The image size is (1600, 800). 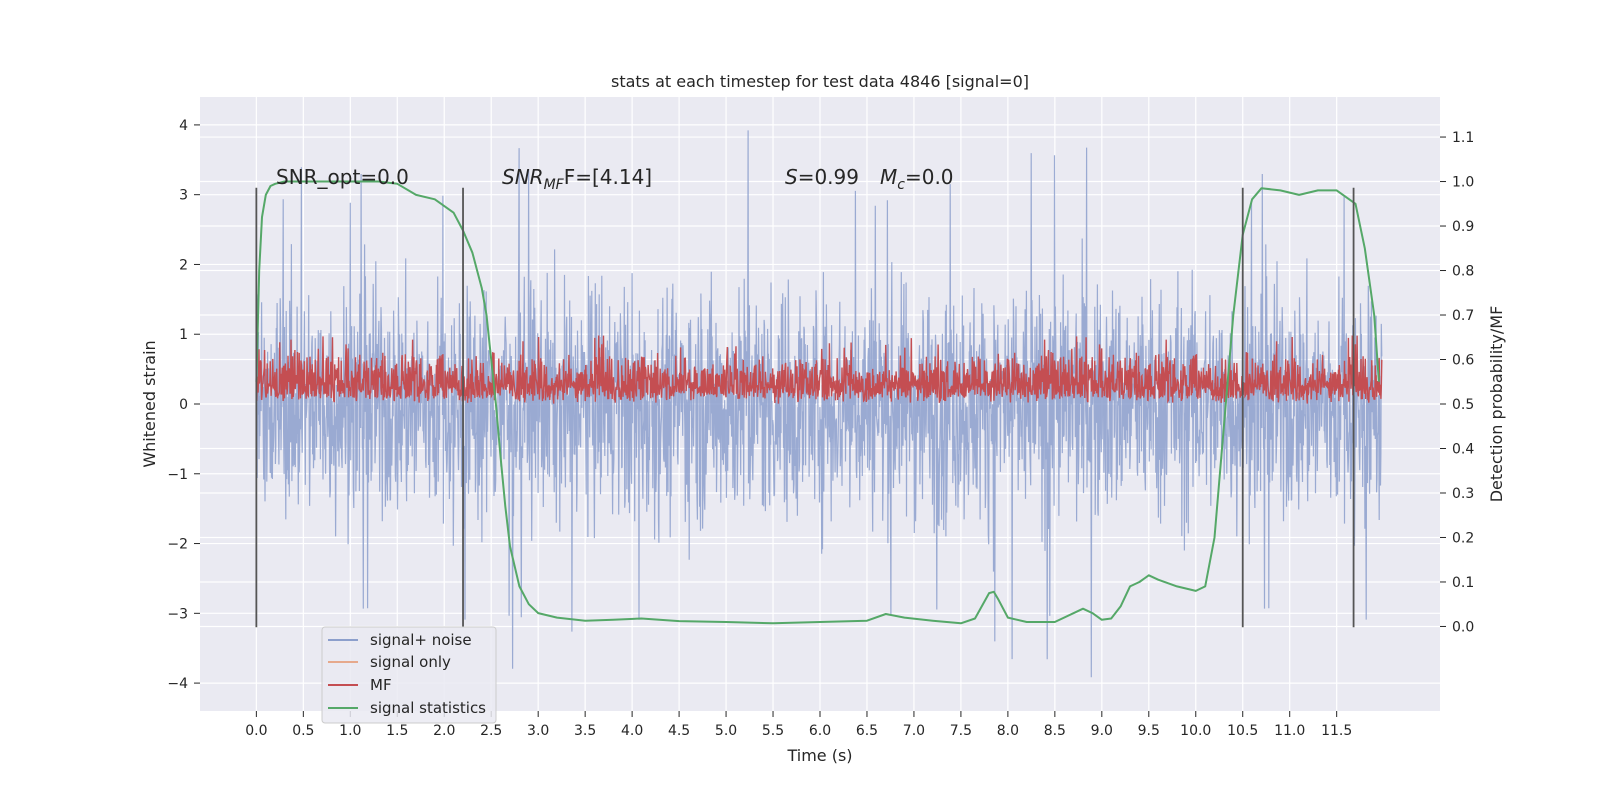 I want to click on y2-tick-label-1: 1.0, so click(x=1463, y=183).